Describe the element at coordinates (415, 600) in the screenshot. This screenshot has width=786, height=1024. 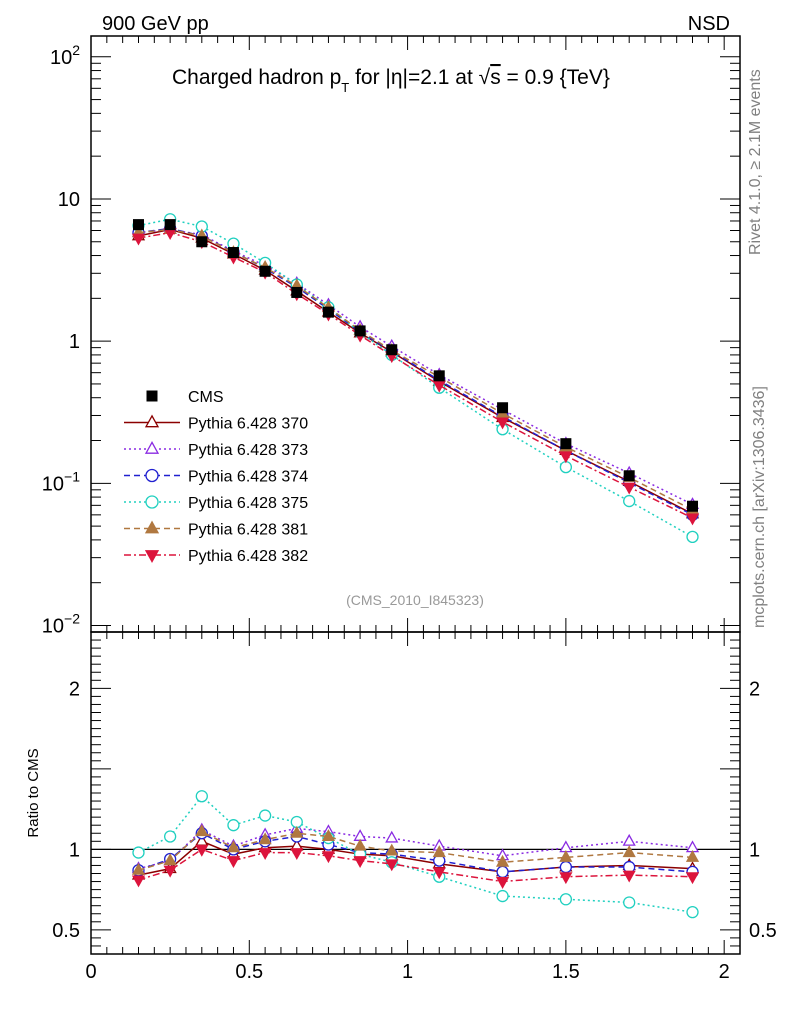
I see `analysis-label: (CMS_2010_I845323)` at that location.